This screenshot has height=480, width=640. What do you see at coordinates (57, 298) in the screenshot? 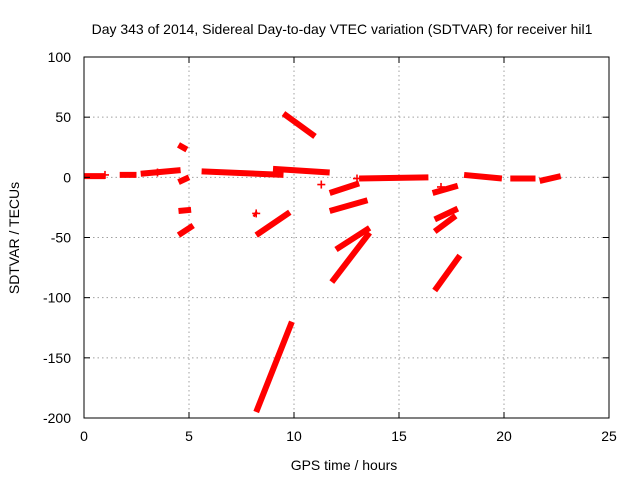
I see `y-tick-label: -100` at bounding box center [57, 298].